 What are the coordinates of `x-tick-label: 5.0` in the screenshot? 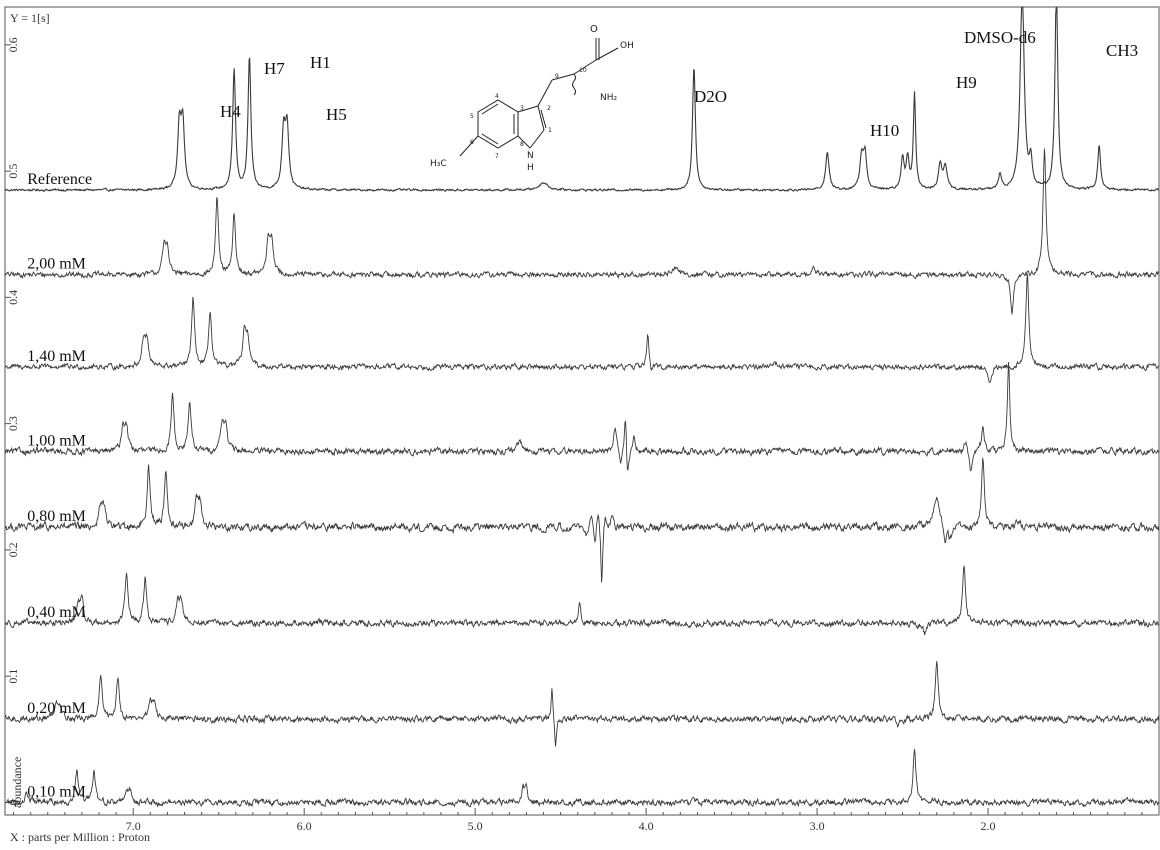 It's located at (475, 826).